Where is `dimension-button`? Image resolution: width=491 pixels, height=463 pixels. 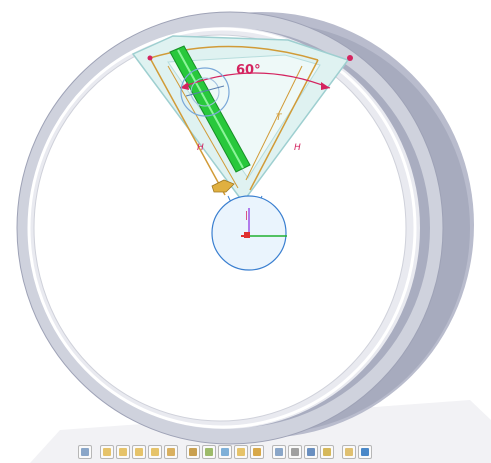 dimension-button is located at coordinates (193, 452).